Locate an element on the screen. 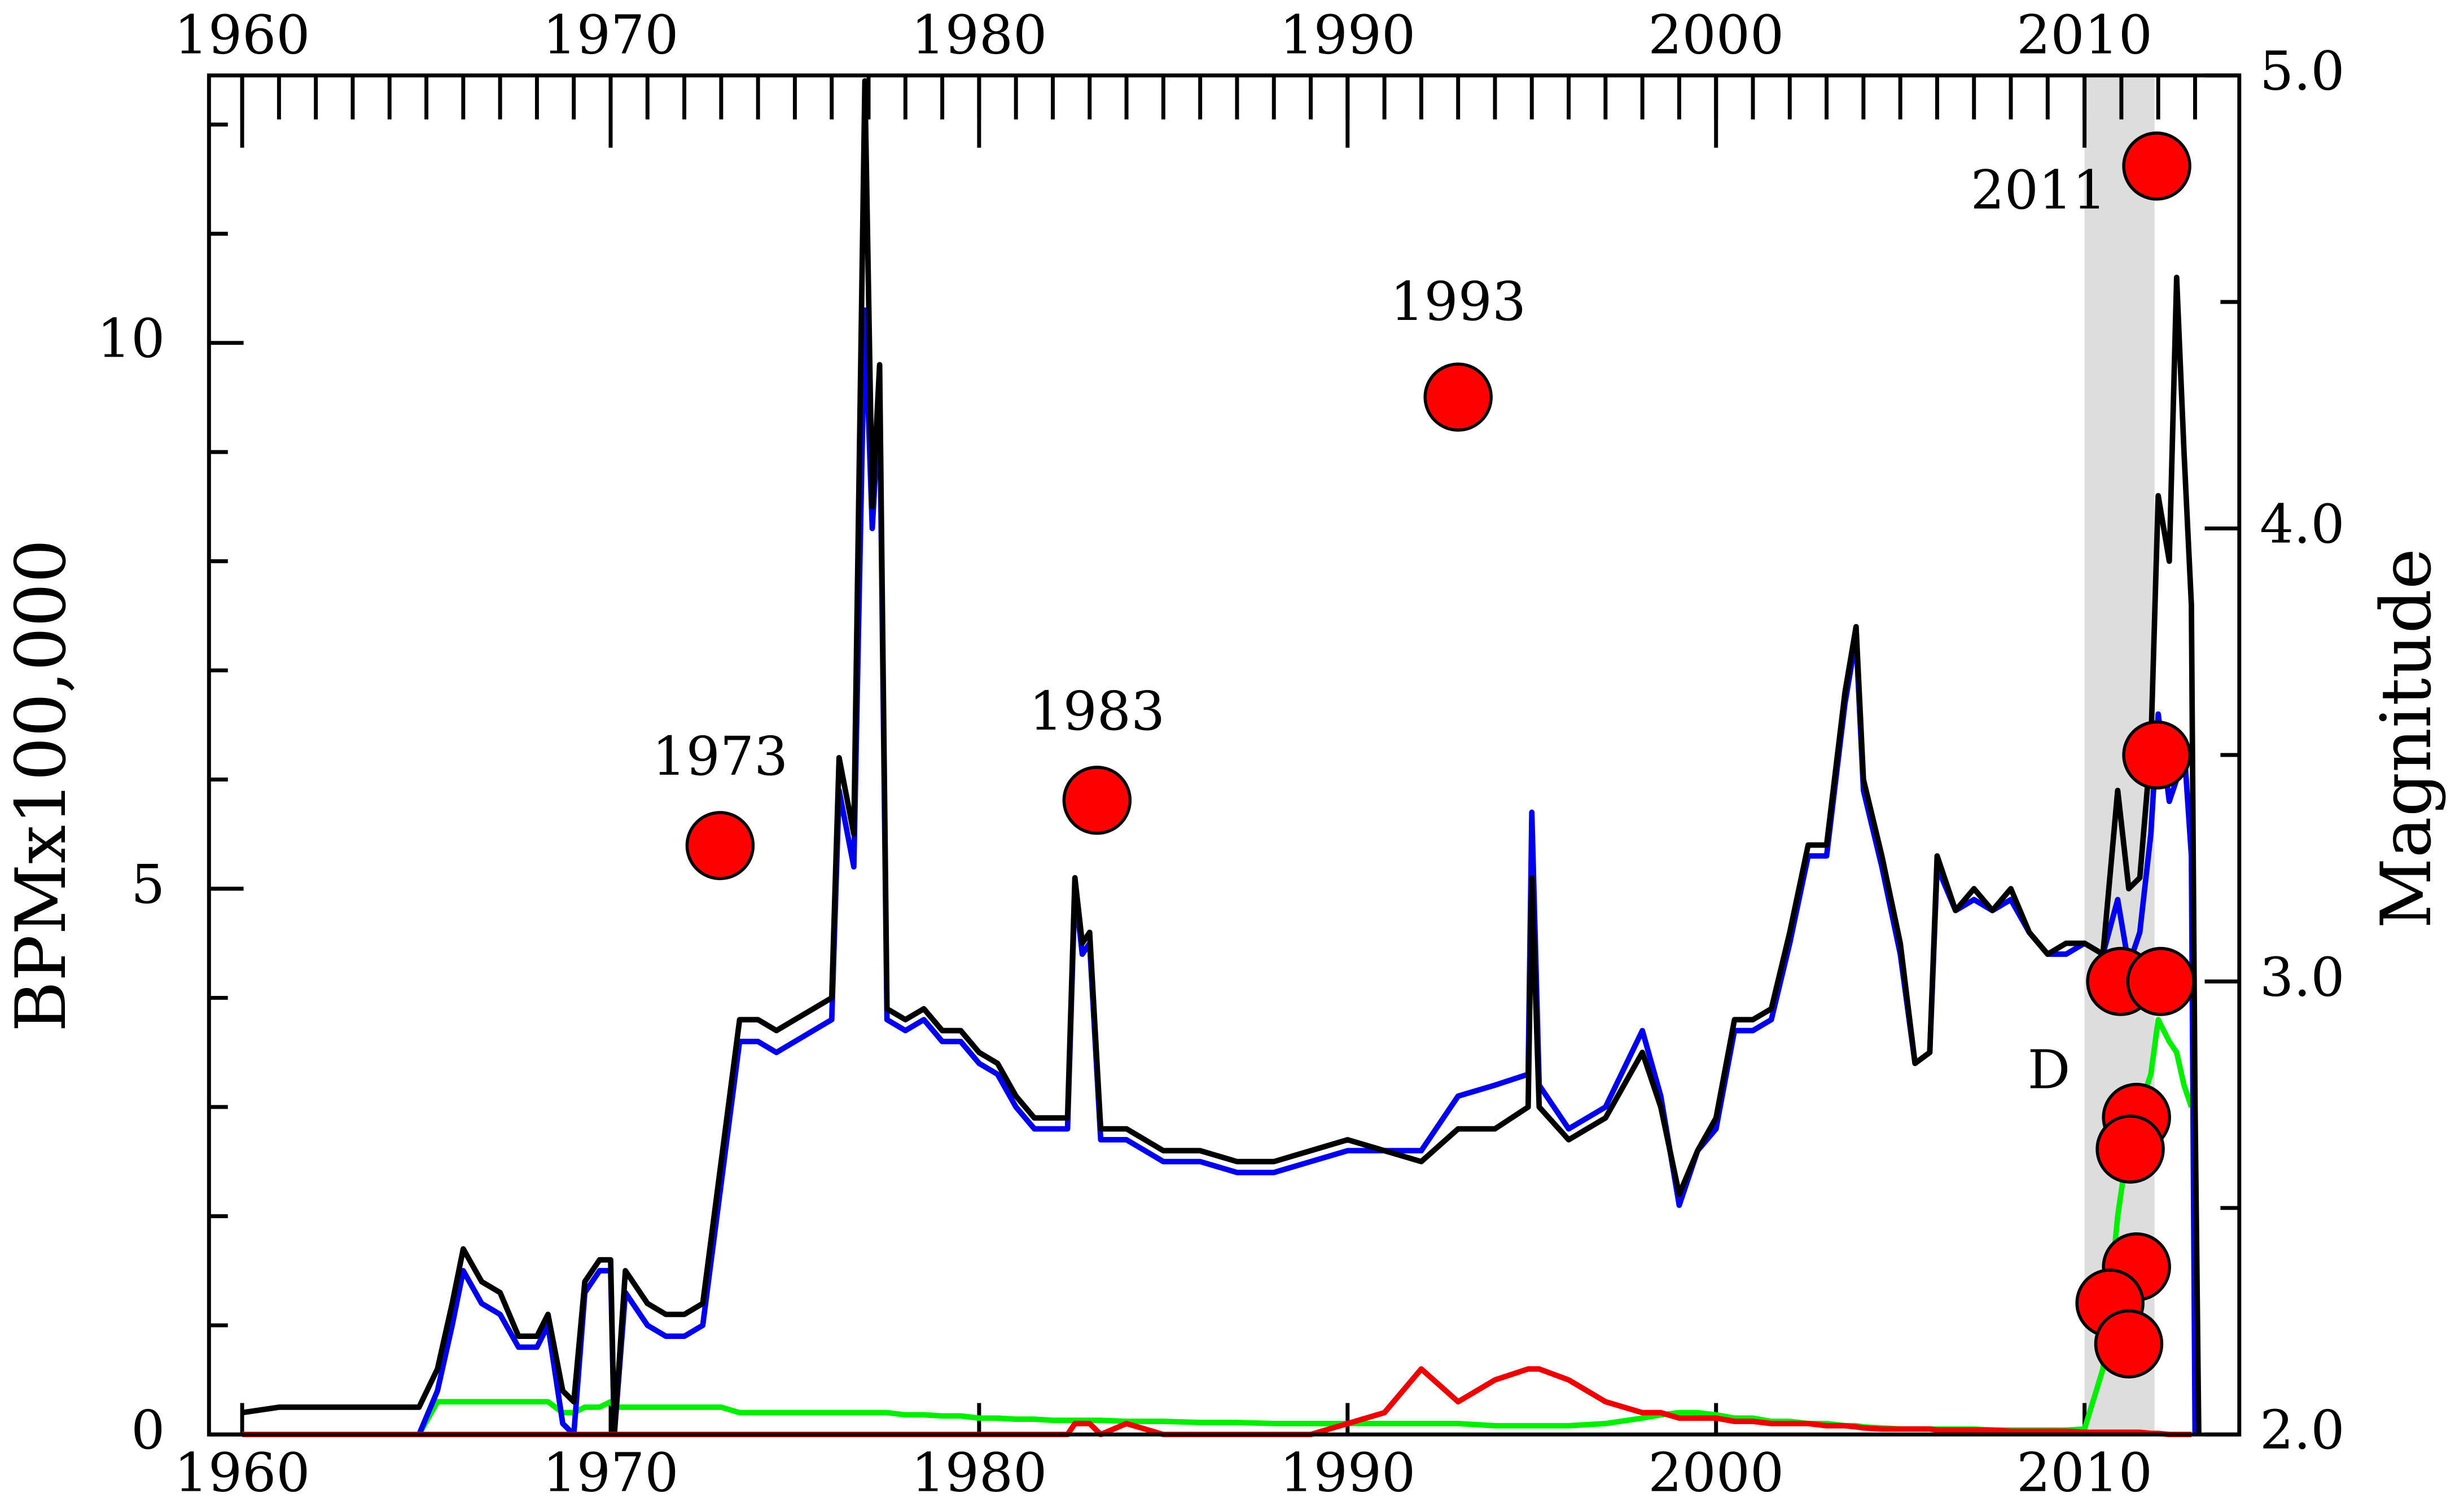 Image resolution: width=2464 pixels, height=1506 pixels. annotation: 2011 is located at coordinates (2039, 190).